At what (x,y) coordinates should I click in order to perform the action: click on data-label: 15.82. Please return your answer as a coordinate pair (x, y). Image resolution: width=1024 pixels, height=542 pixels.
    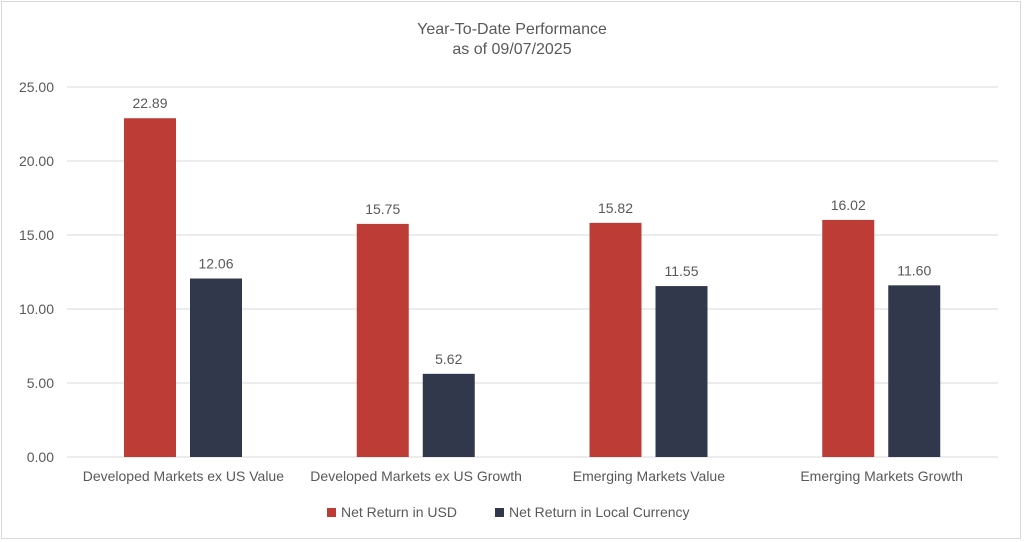
    Looking at the image, I should click on (615, 208).